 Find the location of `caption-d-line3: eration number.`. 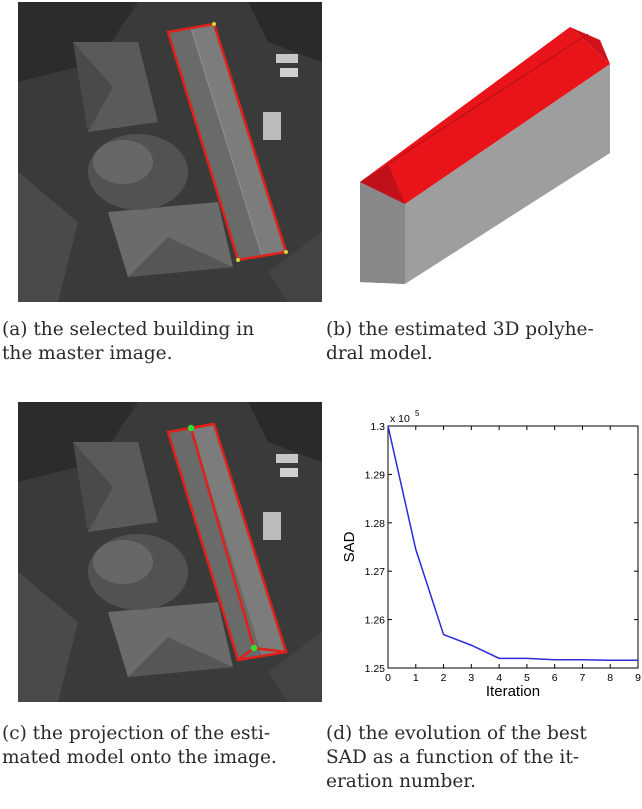

caption-d-line3: eration number. is located at coordinates (401, 781).